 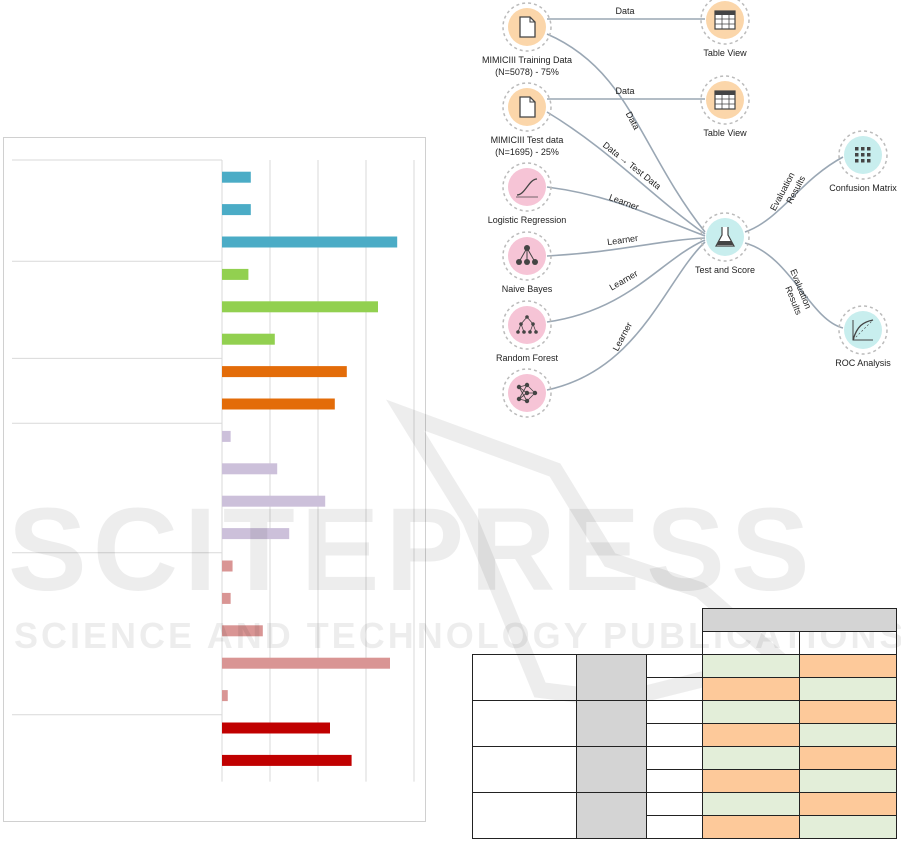 What do you see at coordinates (527, 220) in the screenshot?
I see `workflow-node-label: Logistic Regression` at bounding box center [527, 220].